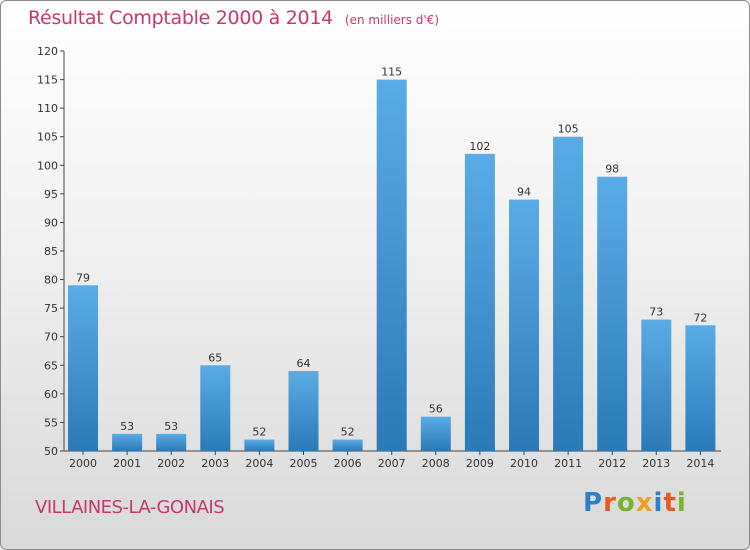 This screenshot has width=750, height=550. I want to click on bar-2004, so click(259, 445).